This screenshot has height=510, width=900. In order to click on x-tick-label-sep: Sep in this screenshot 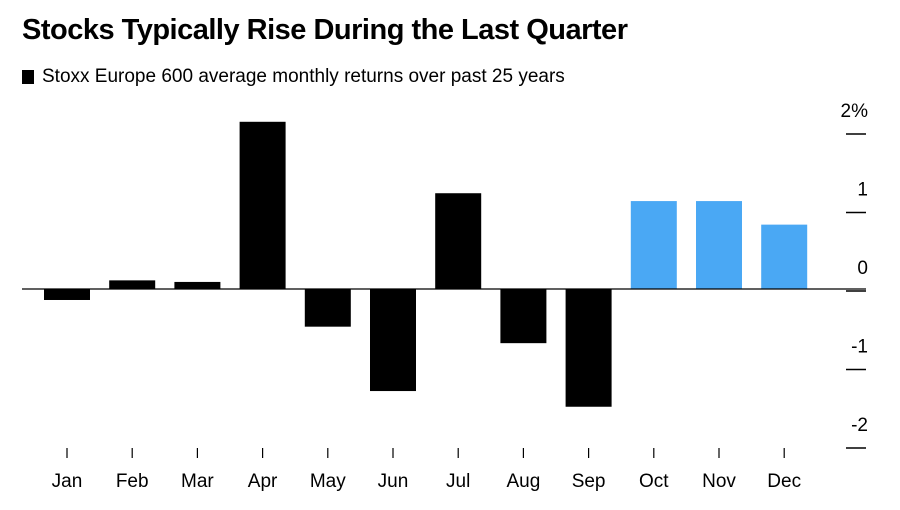, I will do `click(589, 481)`.